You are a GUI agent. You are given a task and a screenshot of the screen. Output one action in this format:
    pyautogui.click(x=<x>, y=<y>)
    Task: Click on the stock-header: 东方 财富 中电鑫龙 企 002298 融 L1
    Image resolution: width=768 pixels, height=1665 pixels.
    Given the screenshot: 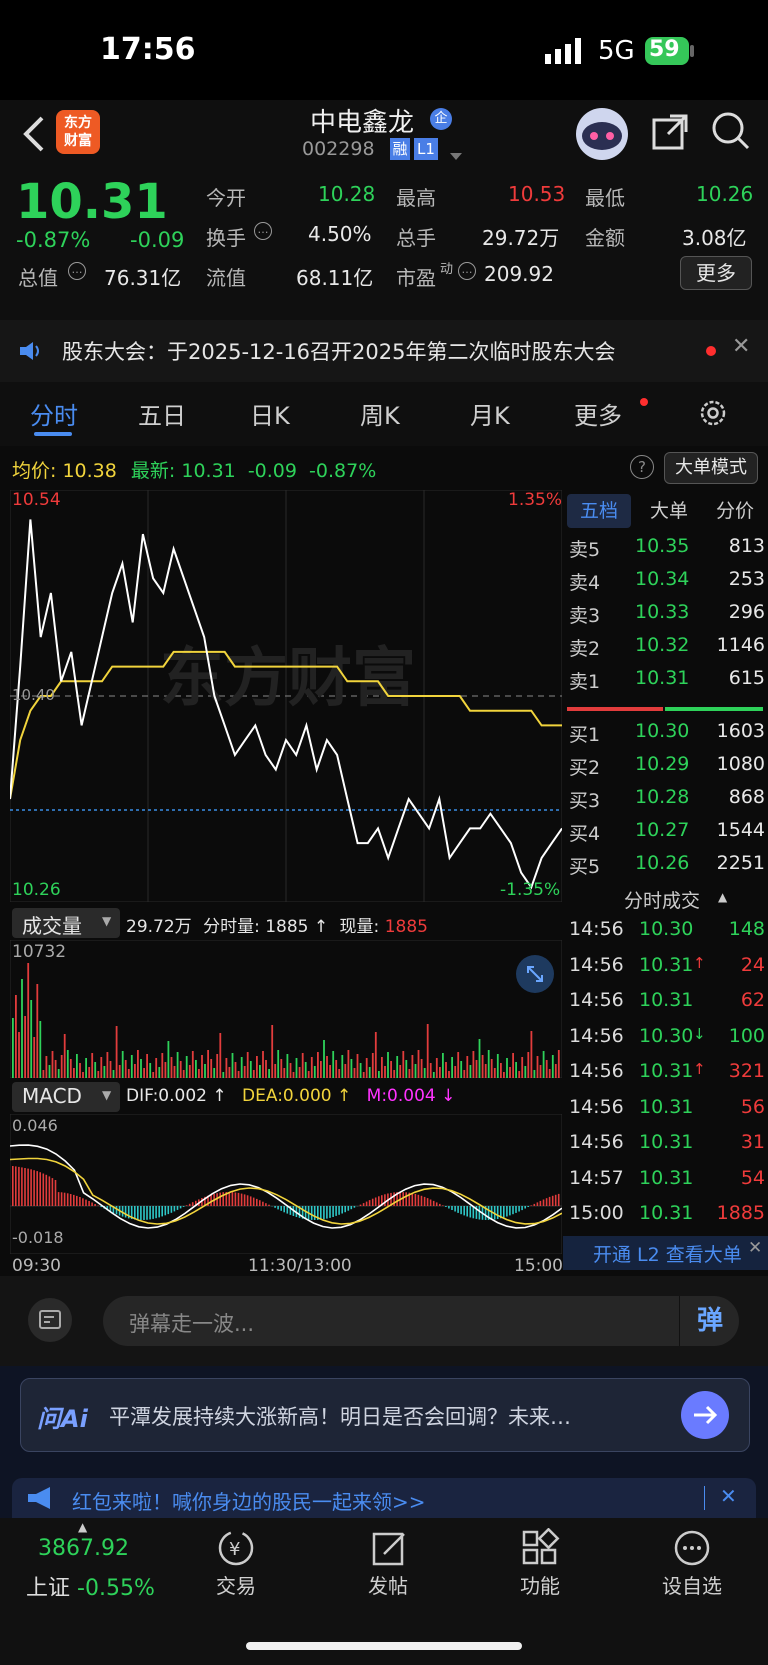 What is the action you would take?
    pyautogui.click(x=384, y=137)
    